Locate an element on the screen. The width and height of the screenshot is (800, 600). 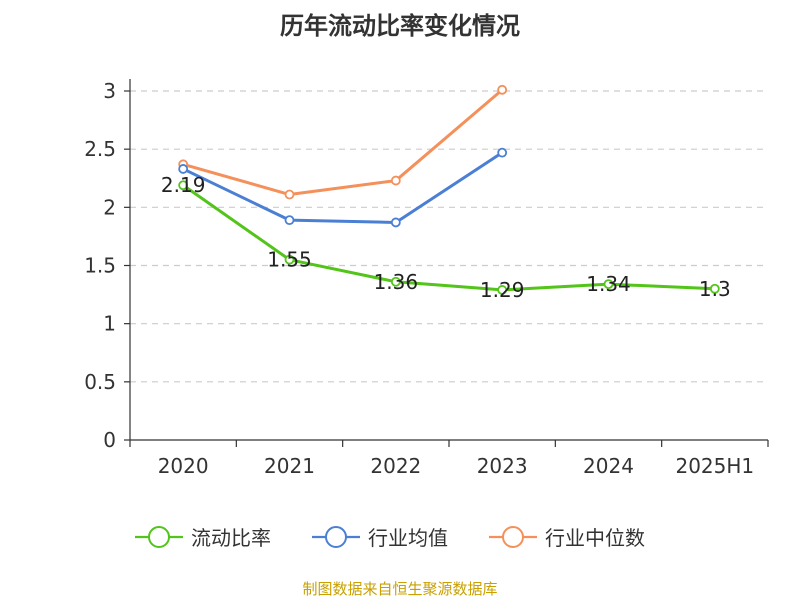
y-tick-label: 1 is located at coordinates (109, 324).